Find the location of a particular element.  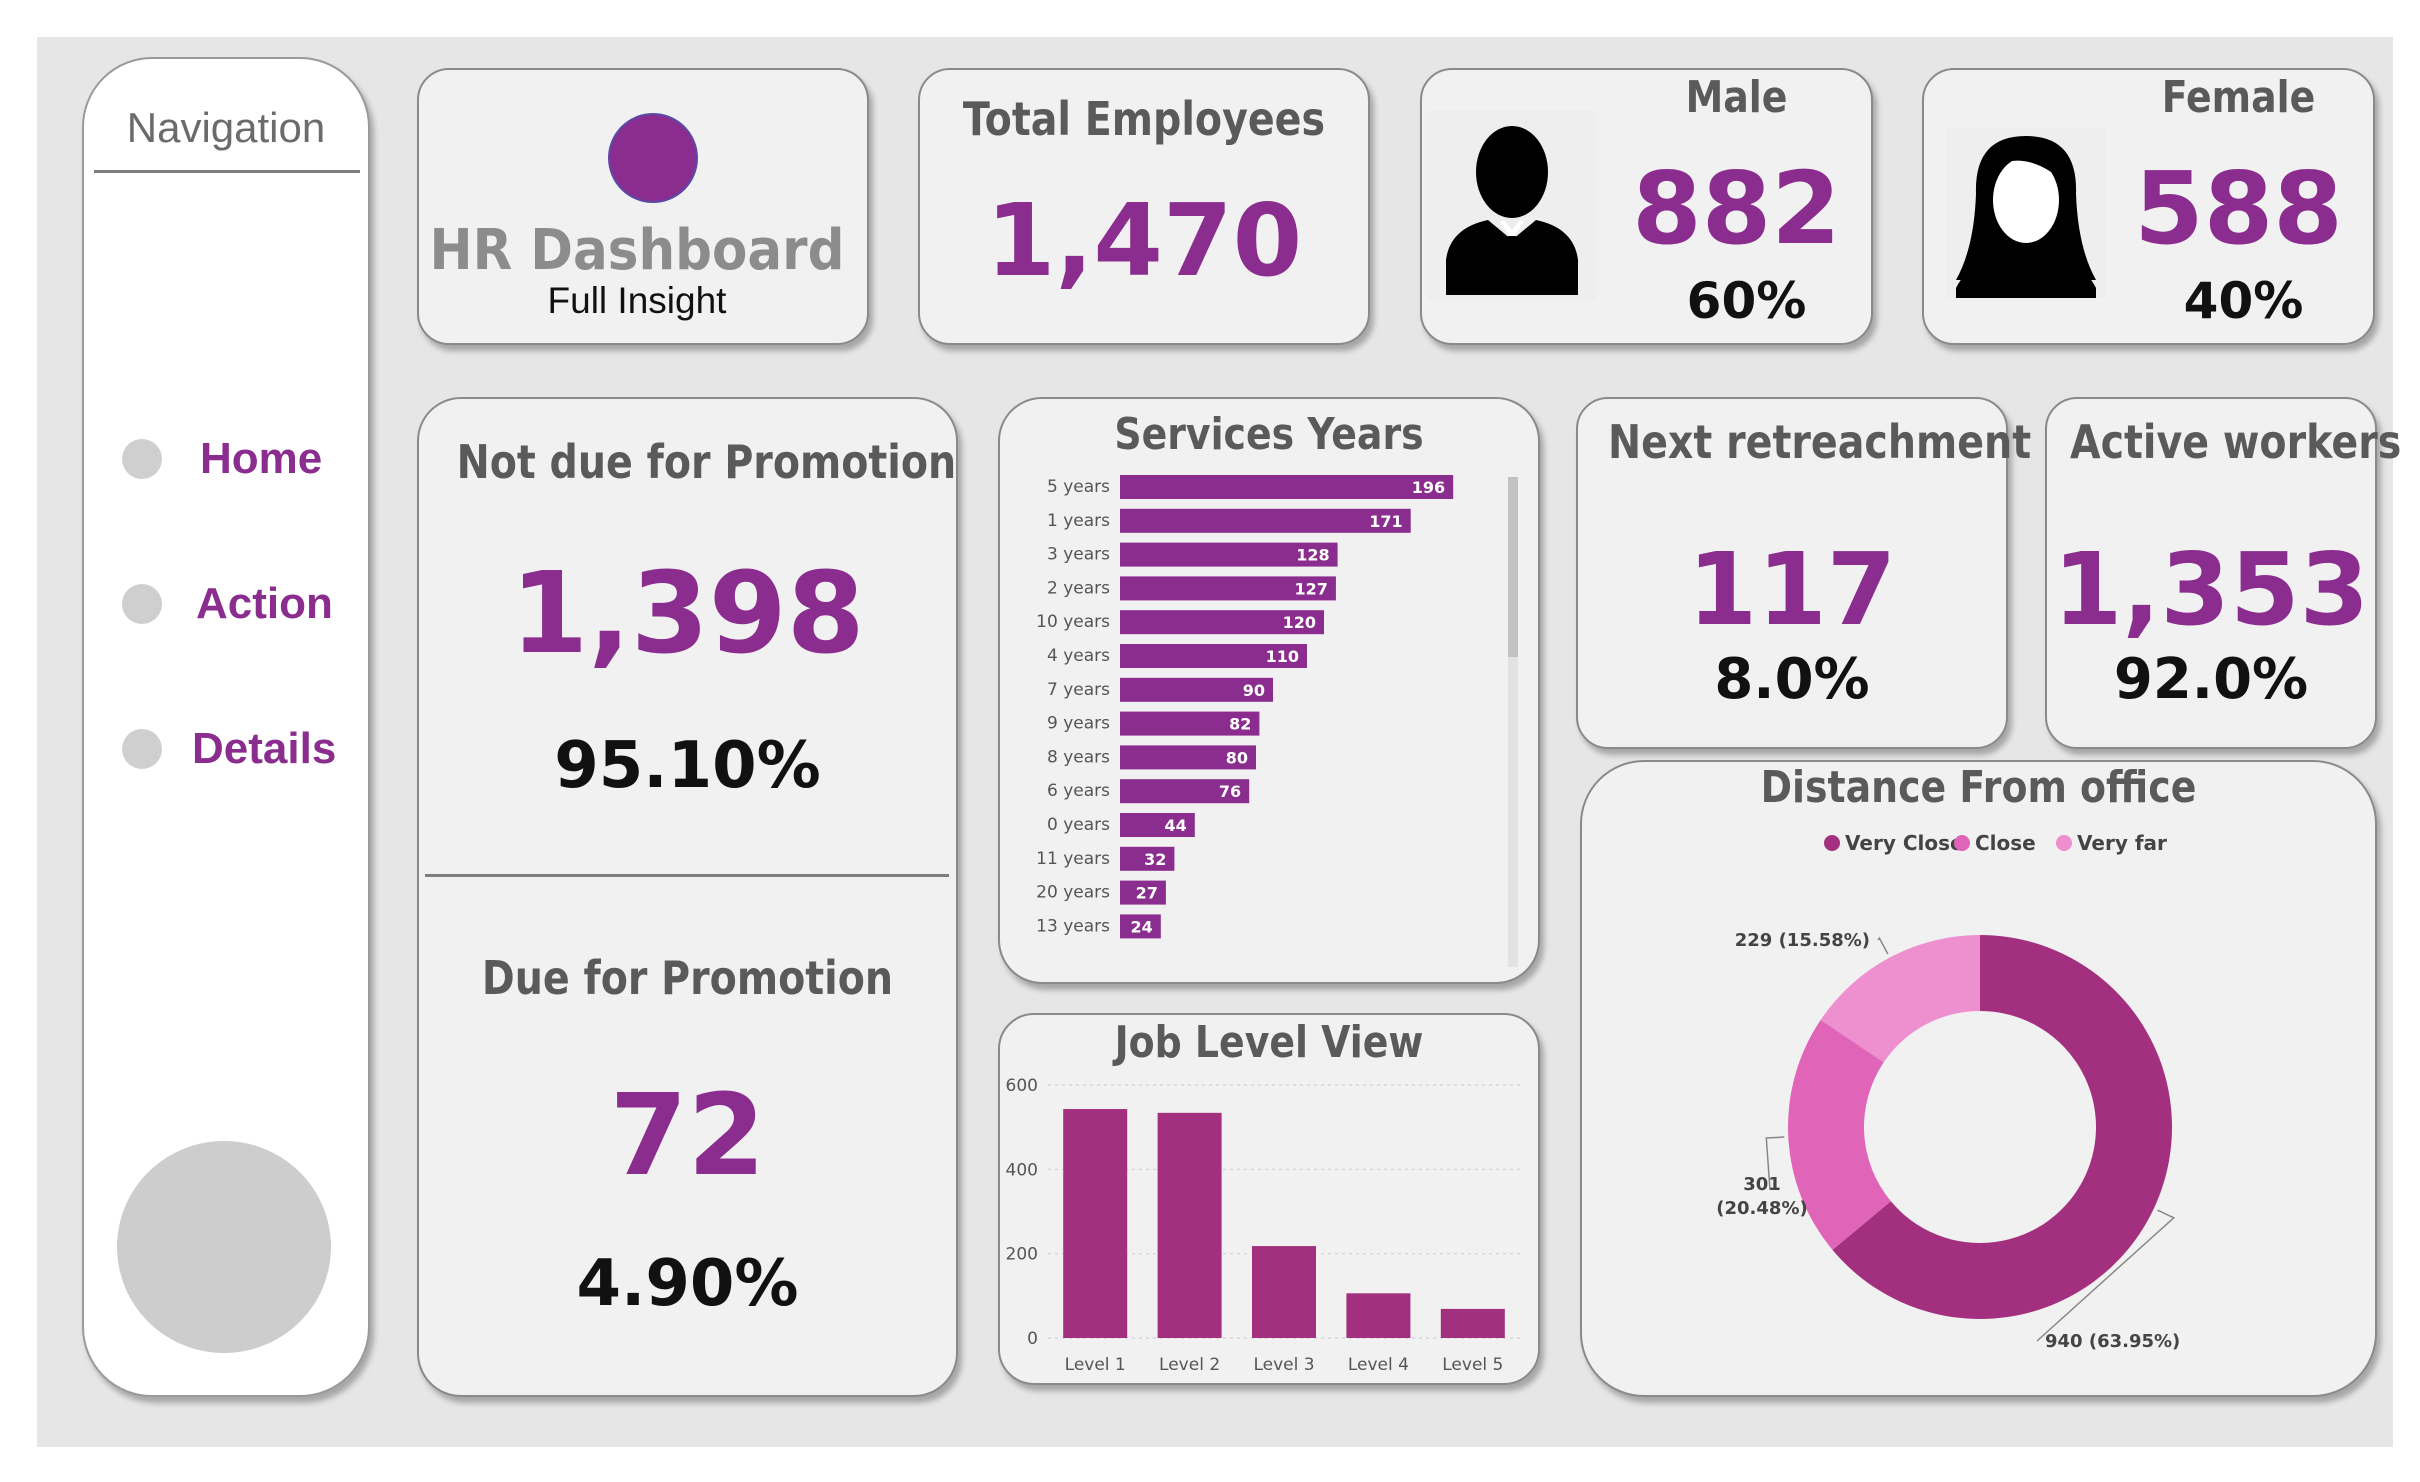

female-title: Female is located at coordinates (2238, 97).